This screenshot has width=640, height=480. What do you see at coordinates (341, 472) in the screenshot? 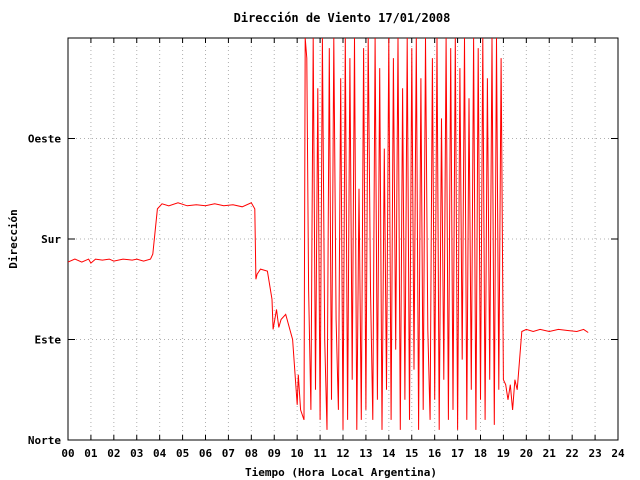
I see `x-axis-label: Tiempo (Hora Local Argentina)` at bounding box center [341, 472].